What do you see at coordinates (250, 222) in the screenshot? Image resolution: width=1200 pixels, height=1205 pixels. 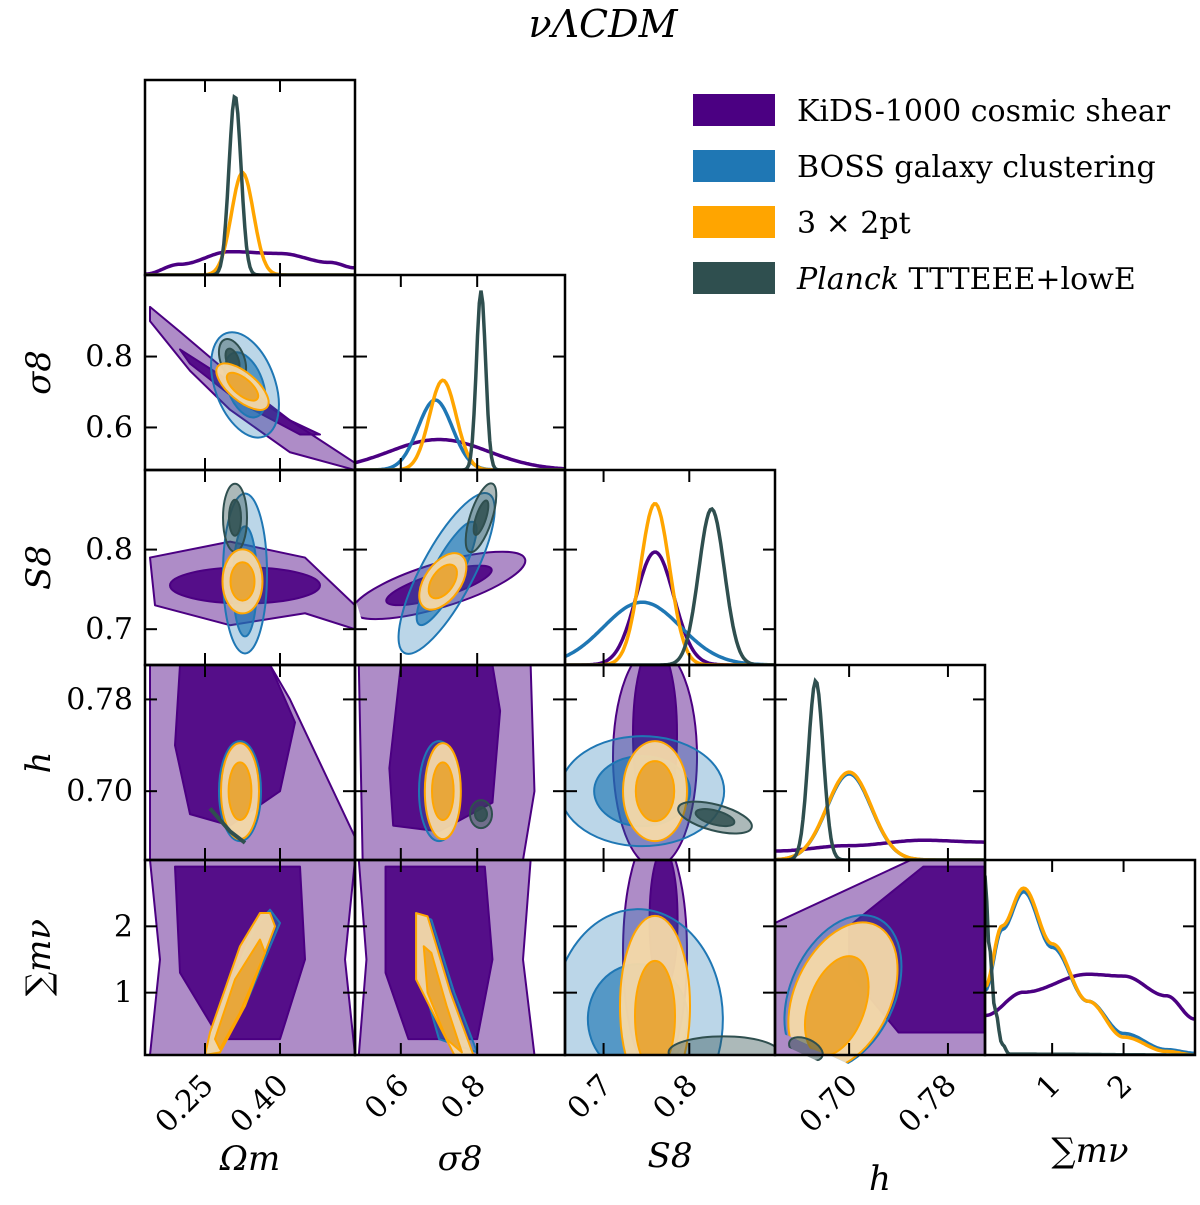 I see `marginal-Om-pt` at bounding box center [250, 222].